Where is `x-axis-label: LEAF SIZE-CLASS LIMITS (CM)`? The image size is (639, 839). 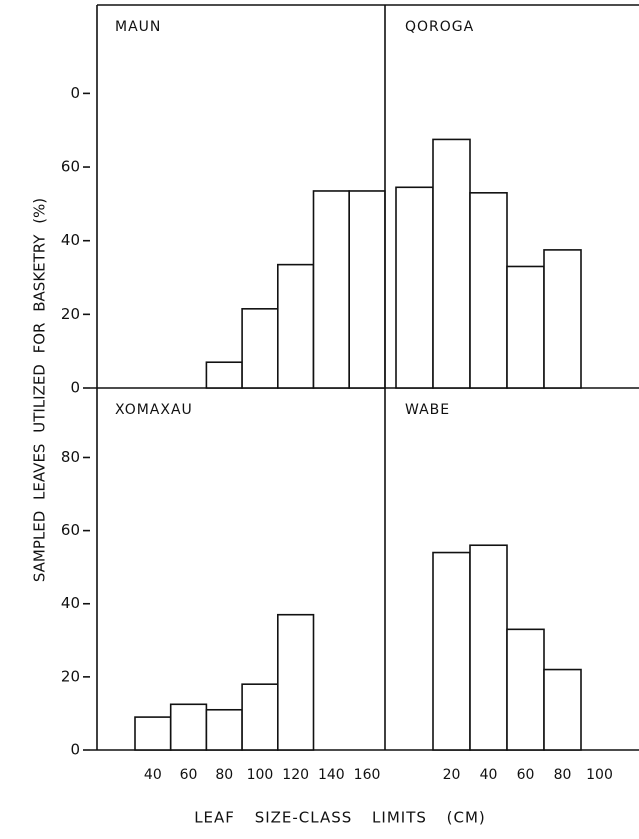 x-axis-label: LEAF SIZE-CLASS LIMITS (CM) is located at coordinates (340, 818).